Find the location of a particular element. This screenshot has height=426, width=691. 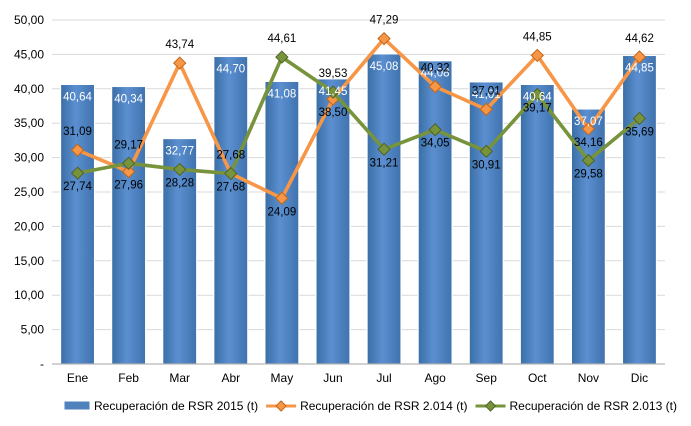

x-tick-label: May is located at coordinates (282, 378).